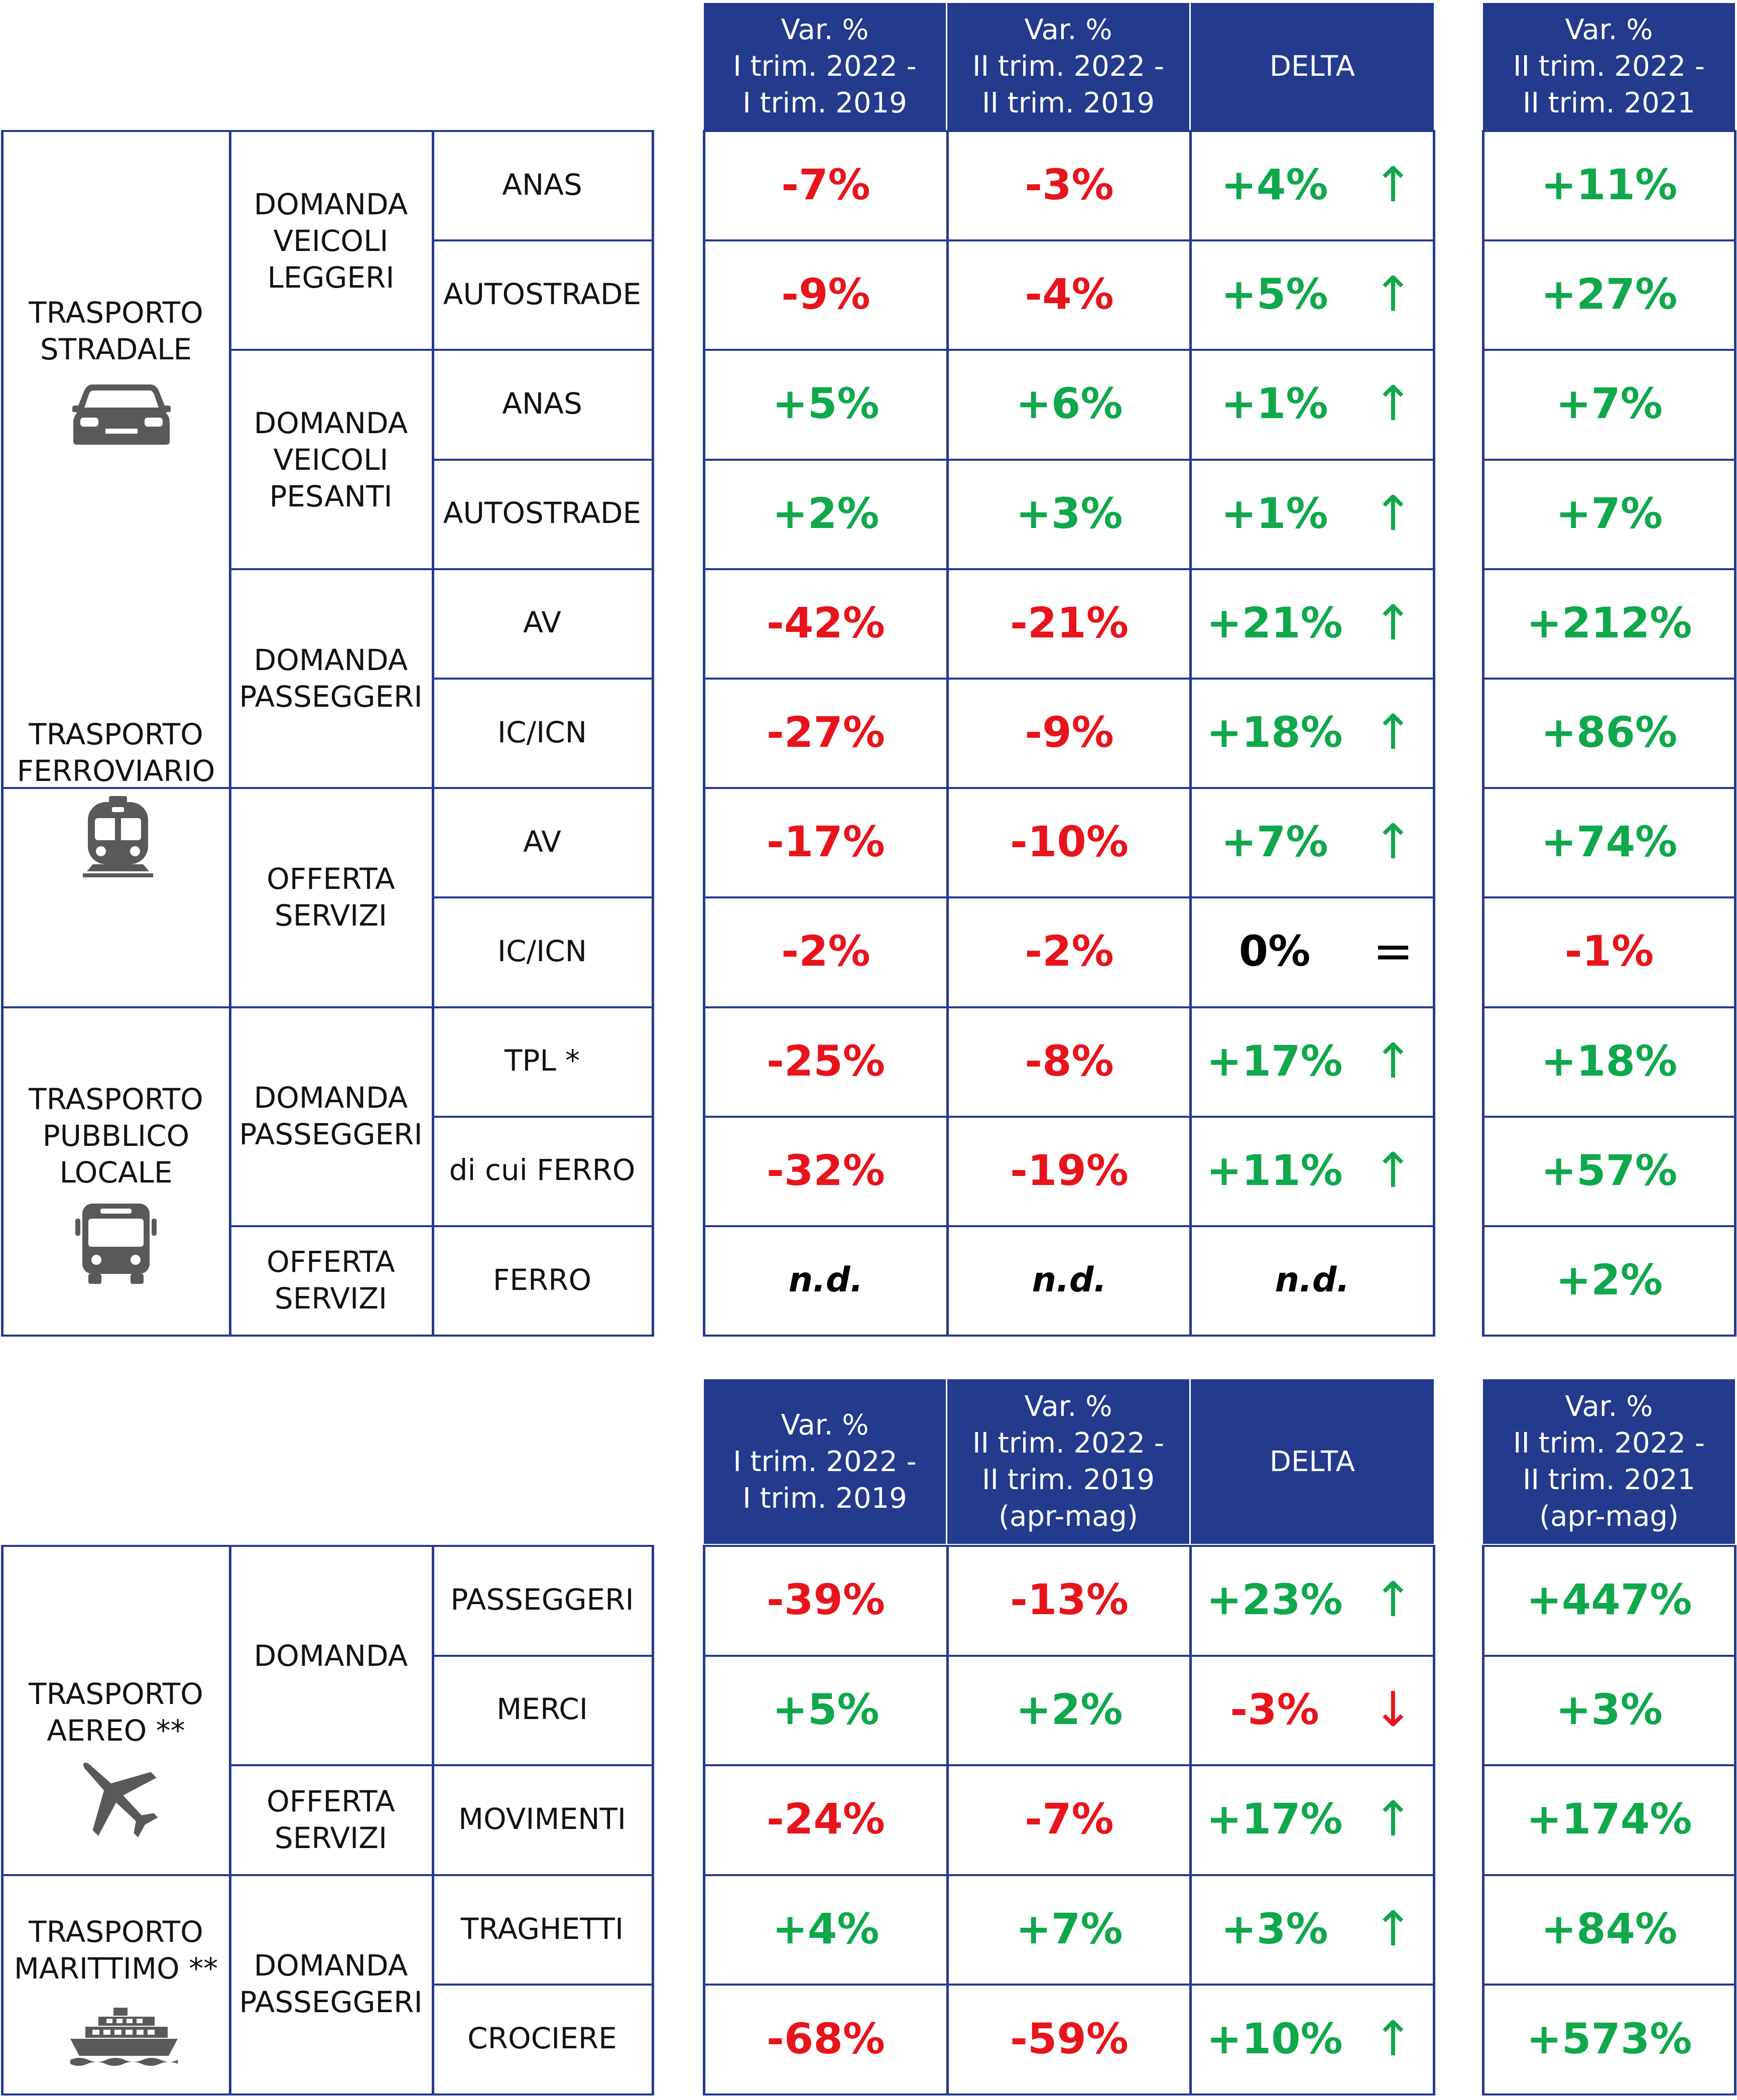  What do you see at coordinates (1274, 951) in the screenshot?
I see `value-delta: 0%` at bounding box center [1274, 951].